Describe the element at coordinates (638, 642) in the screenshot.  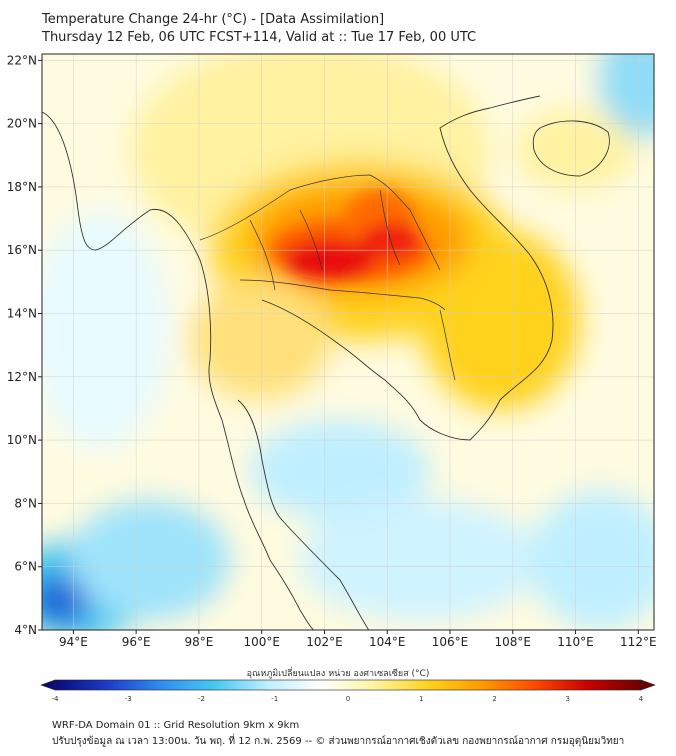
I see `lon-tick-label: 112°E` at that location.